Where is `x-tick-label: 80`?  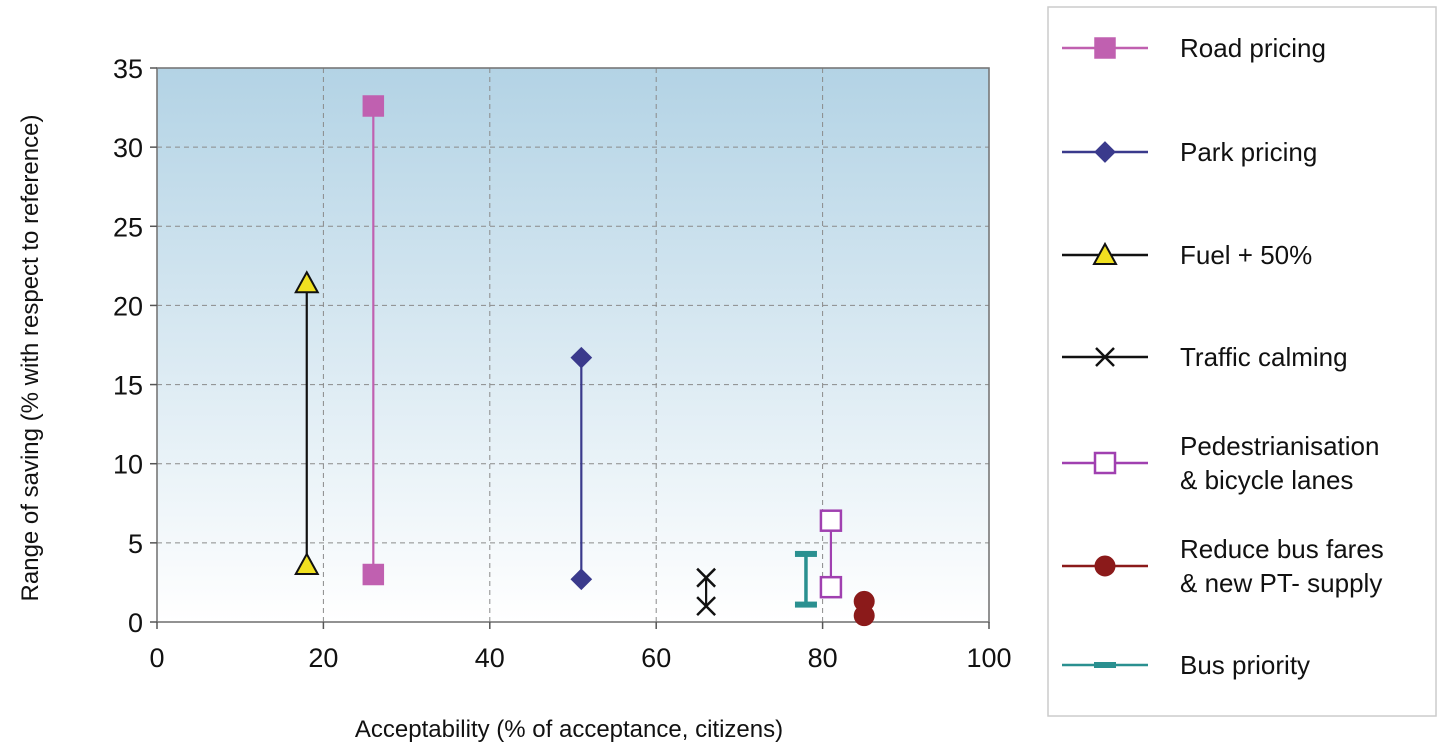 x-tick-label: 80 is located at coordinates (823, 658).